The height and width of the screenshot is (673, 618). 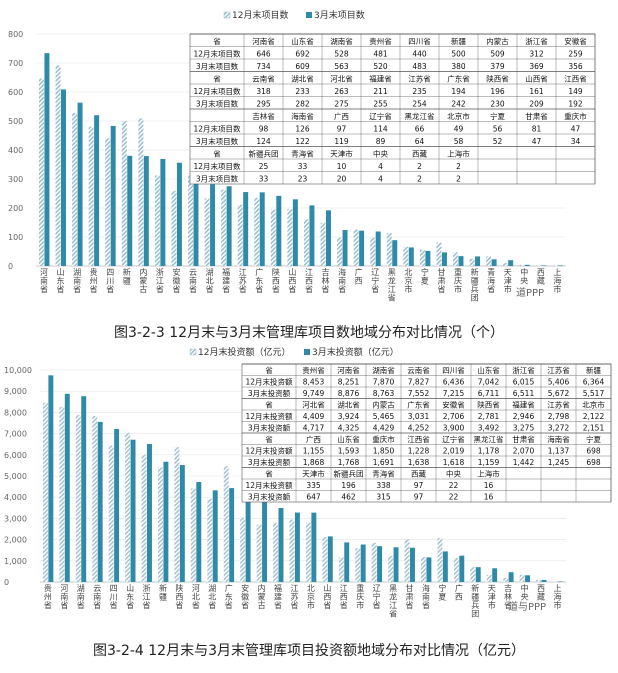 What do you see at coordinates (497, 66) in the screenshot?
I see `table-cell: 379` at bounding box center [497, 66].